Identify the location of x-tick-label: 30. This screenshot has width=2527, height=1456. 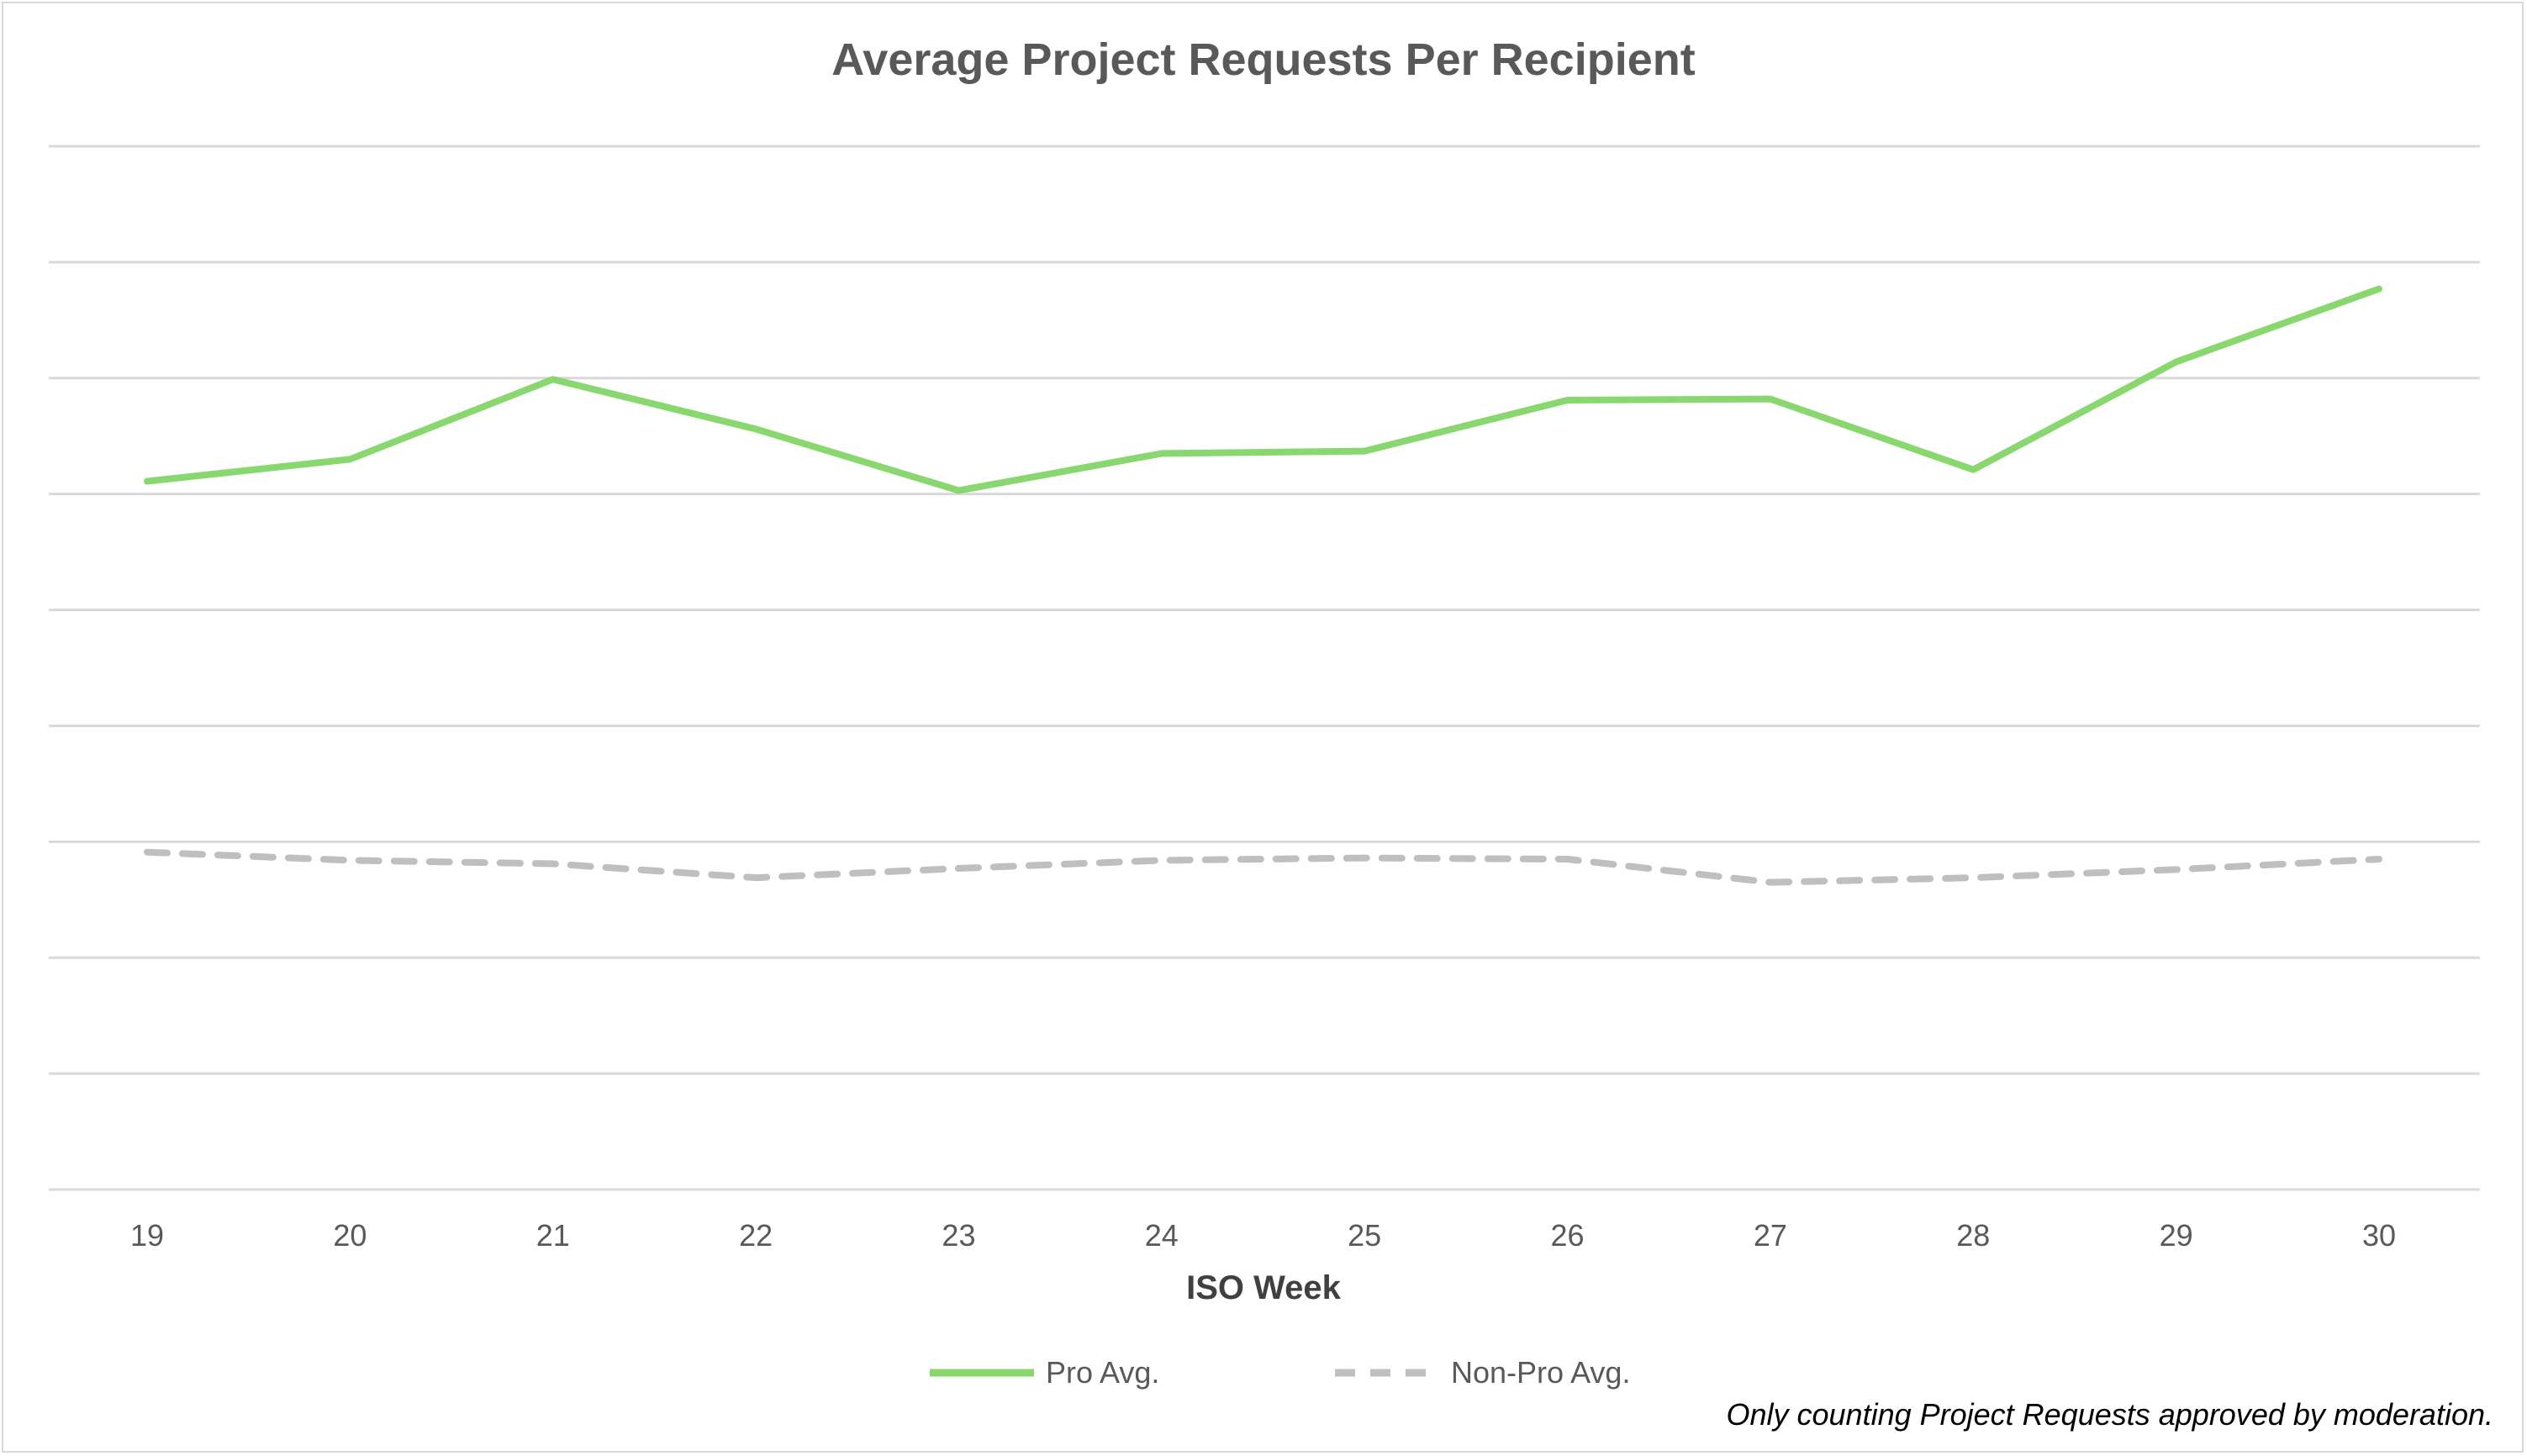
(2379, 1235).